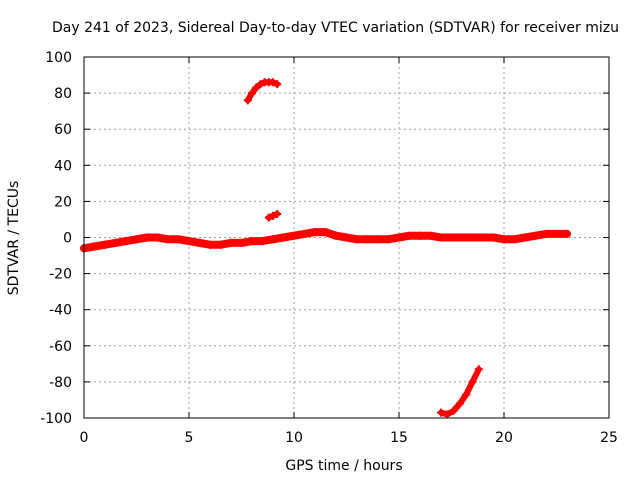 This screenshot has height=480, width=640. Describe the element at coordinates (325, 240) in the screenshot. I see `series-main-band` at that location.